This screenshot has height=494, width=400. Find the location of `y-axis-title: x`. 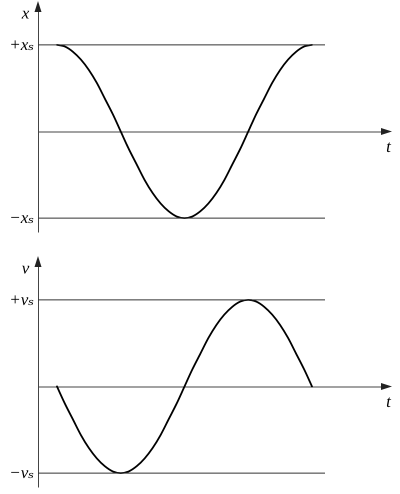

y-axis-title: x is located at coordinates (25, 13).